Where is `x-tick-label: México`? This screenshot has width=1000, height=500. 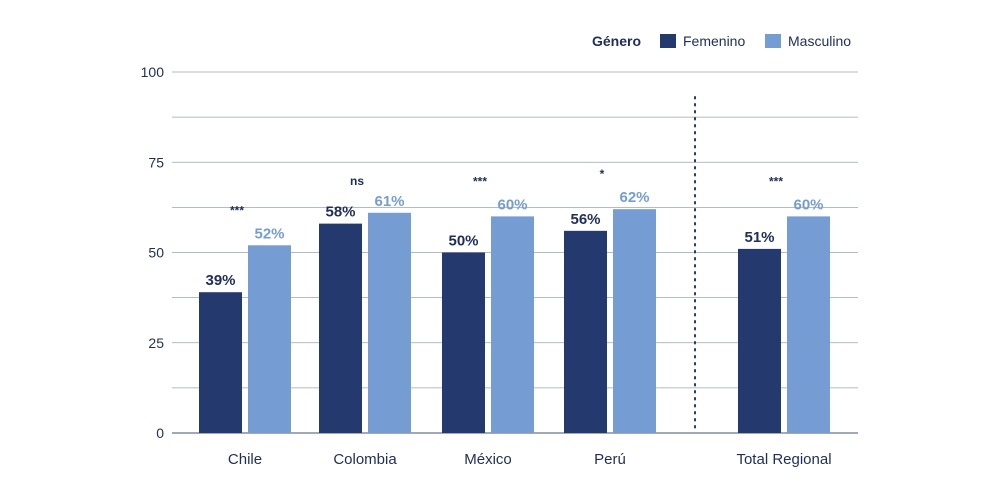
x-tick-label: México is located at coordinates (488, 459).